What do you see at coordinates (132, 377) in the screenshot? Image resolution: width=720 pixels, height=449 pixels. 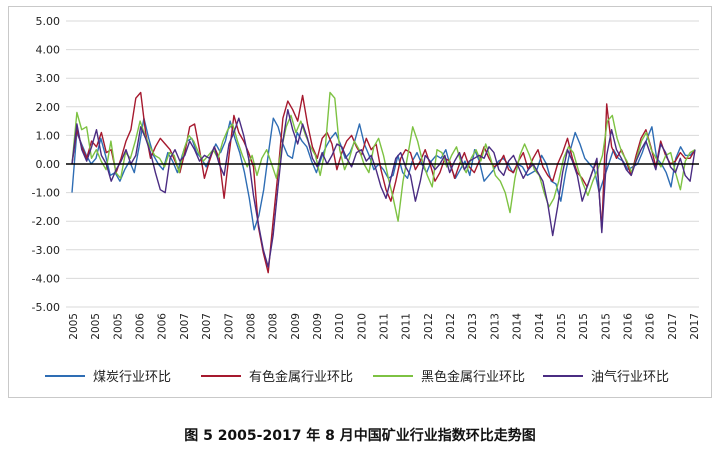 I see `legend-label-coal: 煤炭行业环比` at bounding box center [132, 377].